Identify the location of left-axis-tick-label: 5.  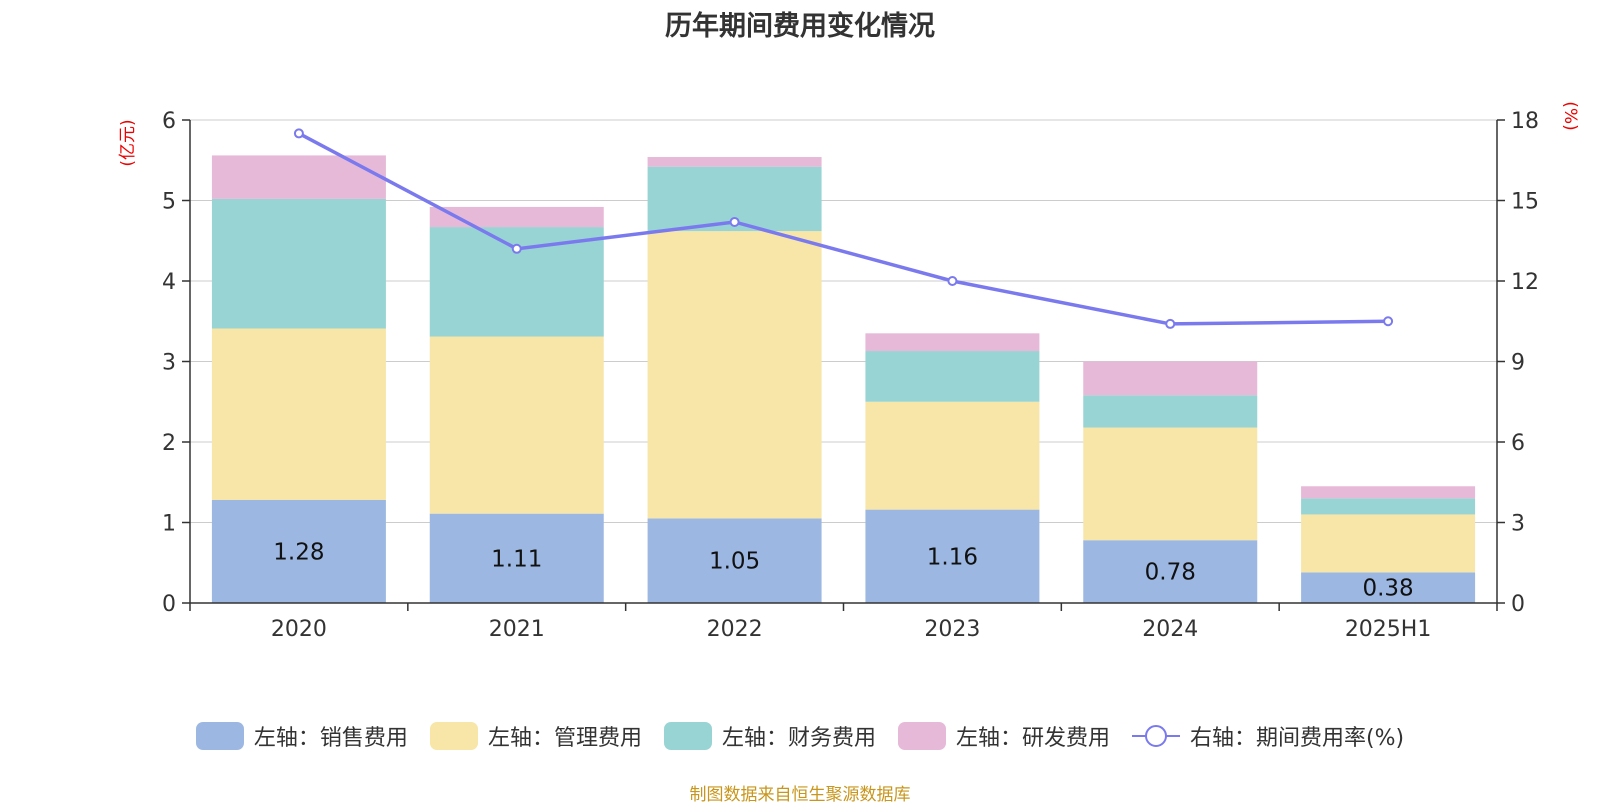
(169, 202).